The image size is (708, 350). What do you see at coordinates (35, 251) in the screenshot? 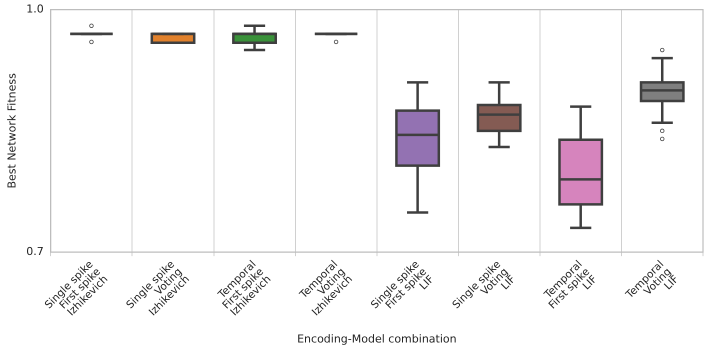
I see `y-tick-label: 0.7` at bounding box center [35, 251].